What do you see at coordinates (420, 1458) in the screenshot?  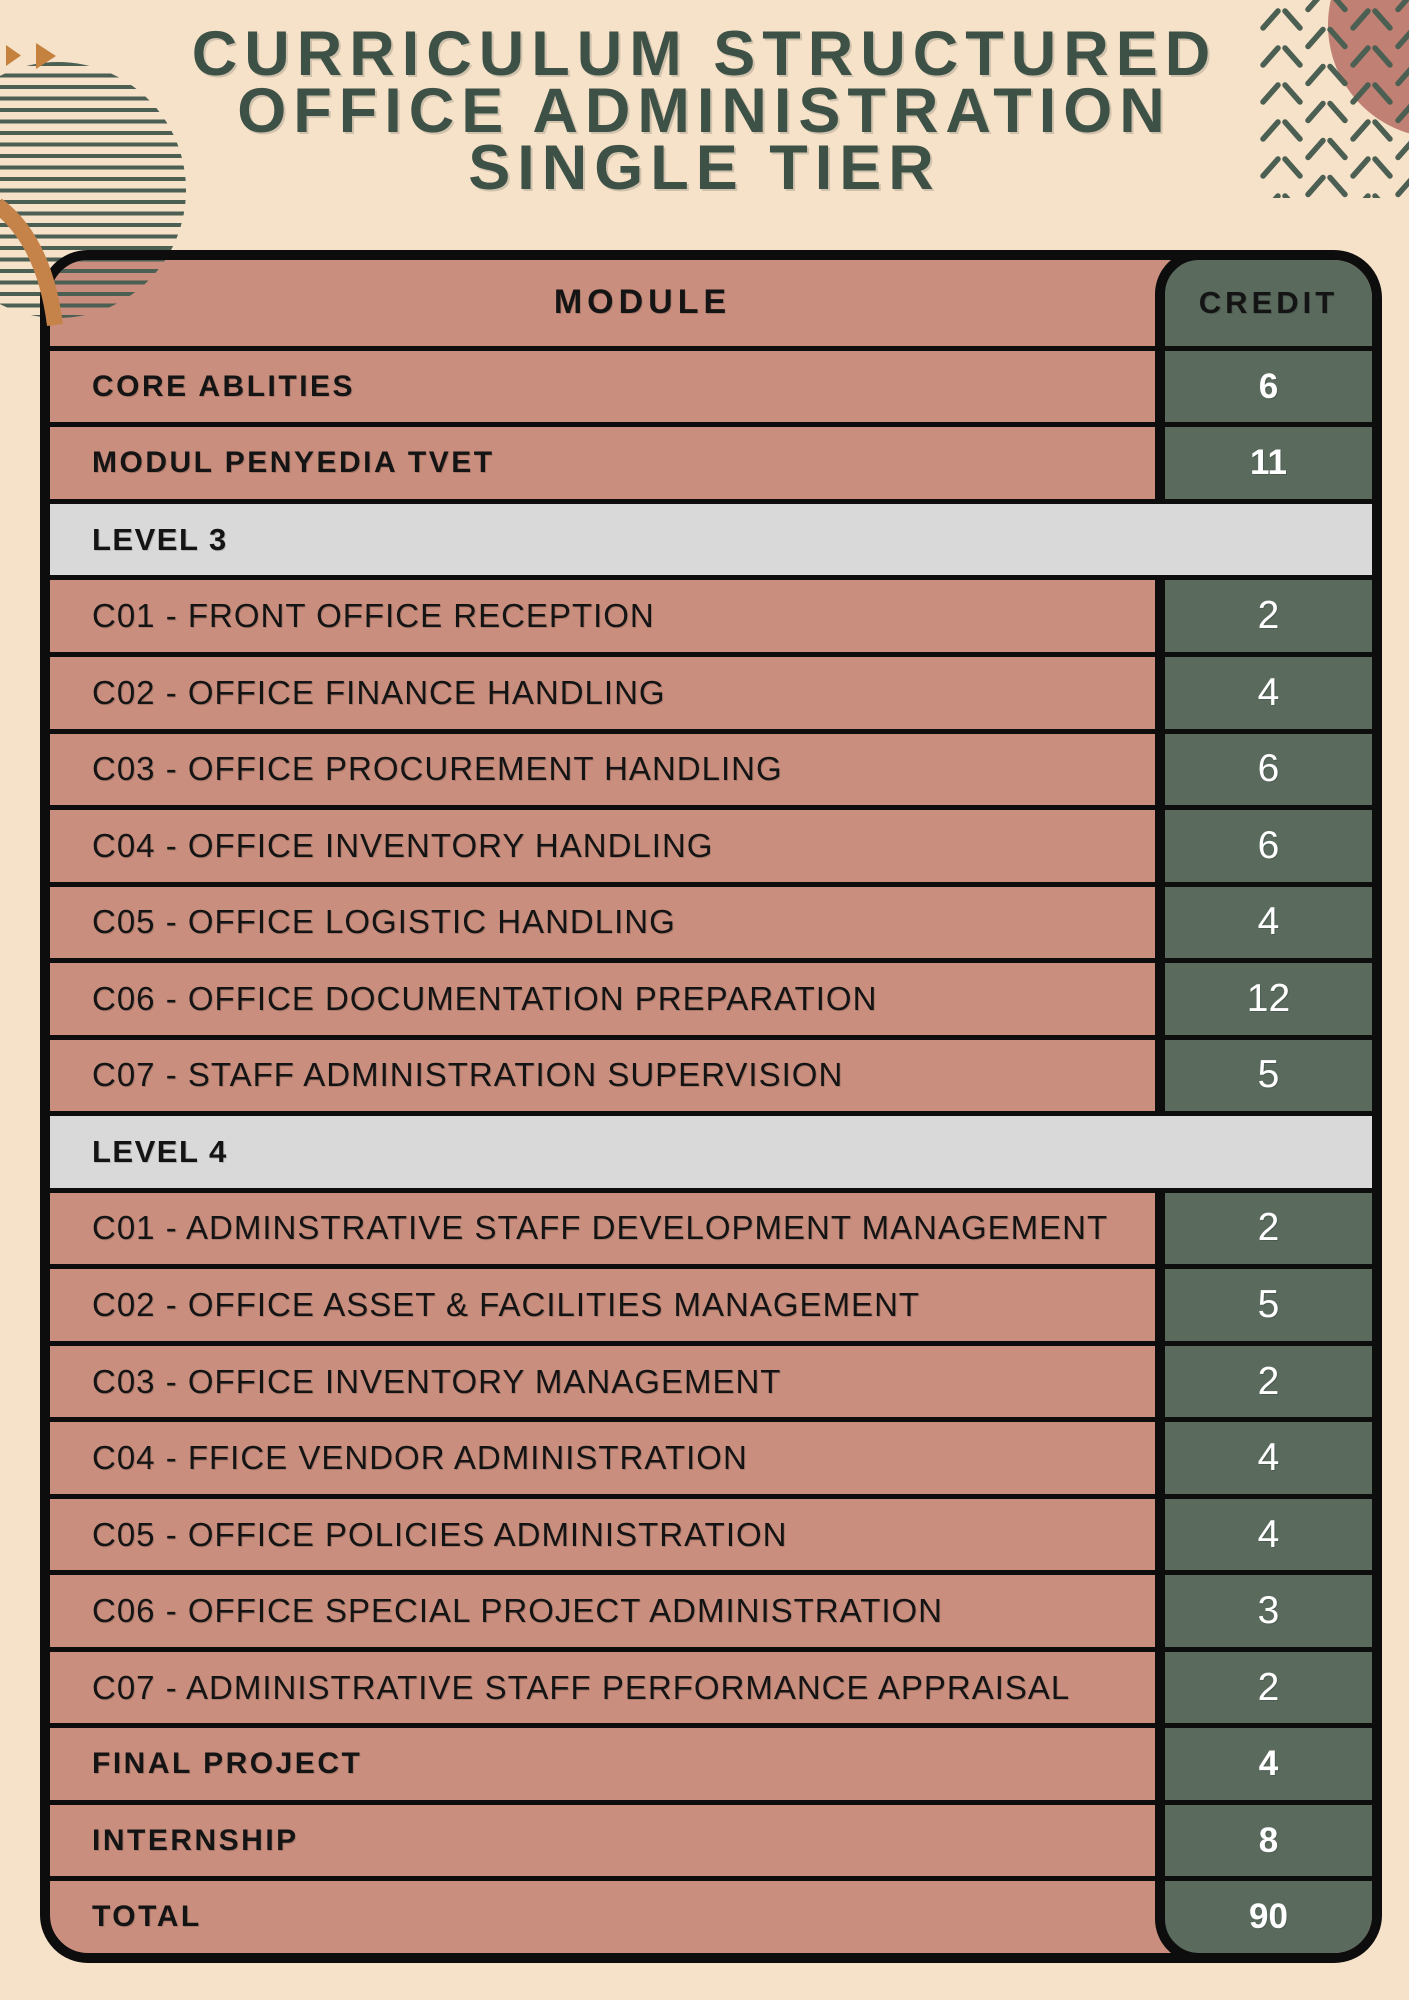 I see `module-cell: C04 - FFICE VENDOR ADMINISTRATION` at bounding box center [420, 1458].